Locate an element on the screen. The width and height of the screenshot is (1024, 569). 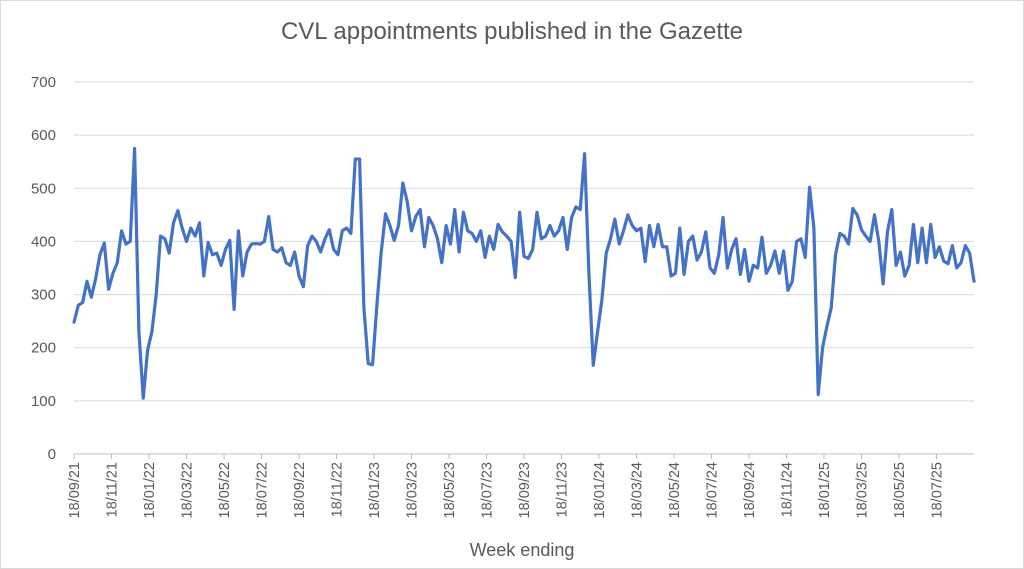
y-tick-label: 0 is located at coordinates (52, 454).